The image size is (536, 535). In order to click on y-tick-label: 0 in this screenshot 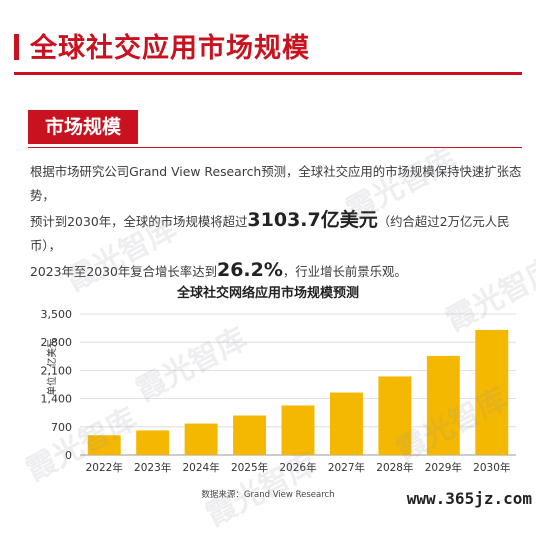, I will do `click(68, 455)`.